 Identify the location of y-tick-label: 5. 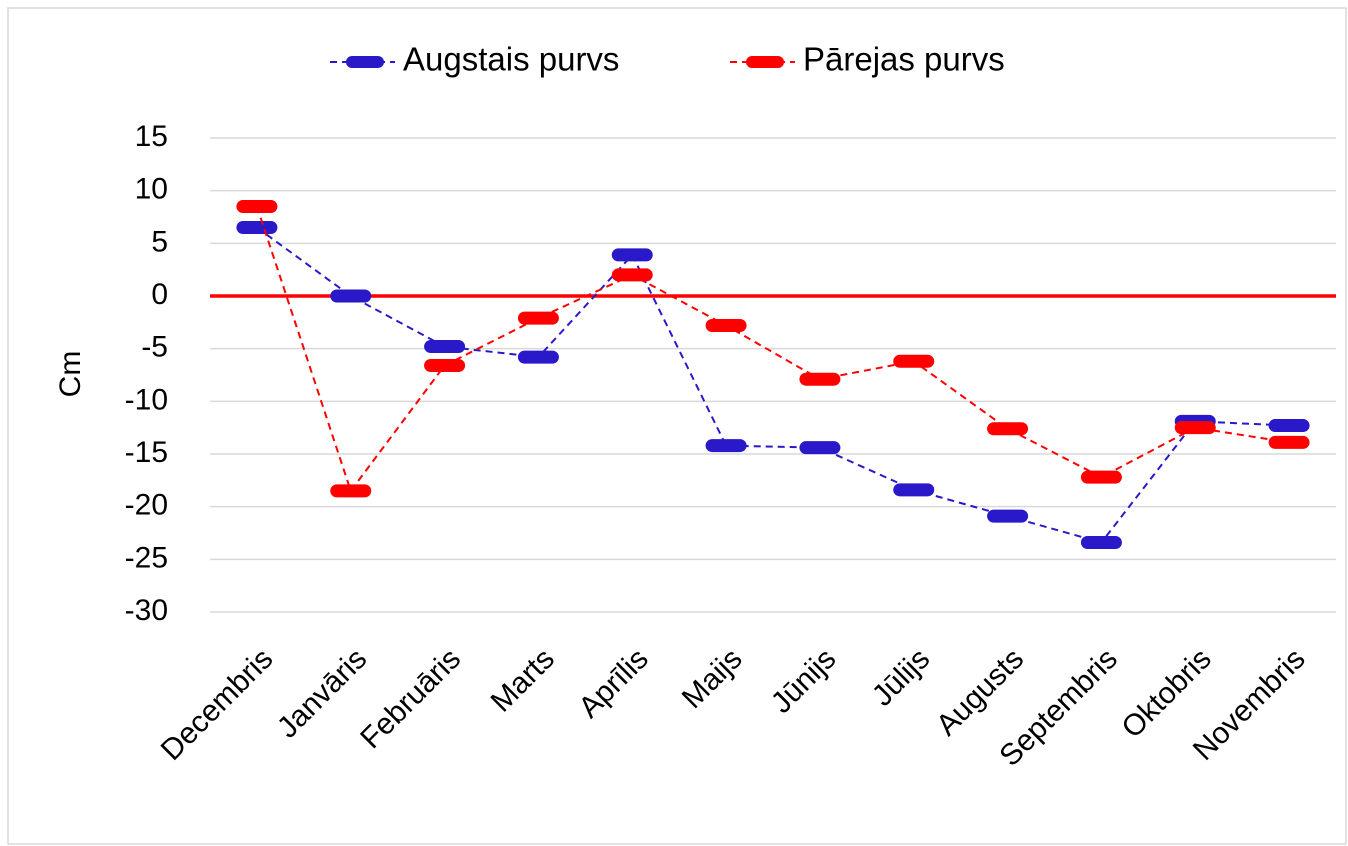
(159, 241).